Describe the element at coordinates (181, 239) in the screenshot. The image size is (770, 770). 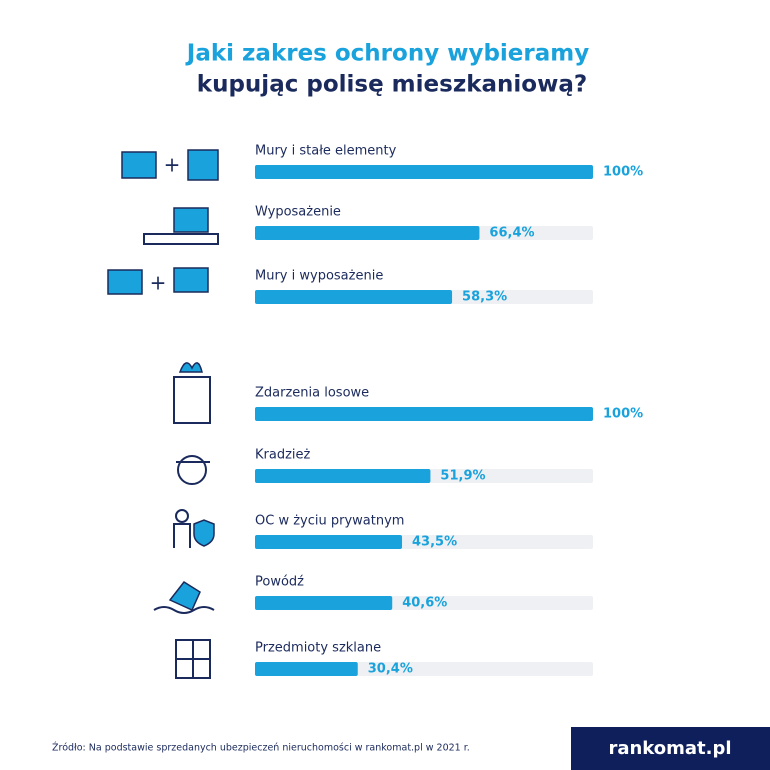
I see `icon-cabinet` at that location.